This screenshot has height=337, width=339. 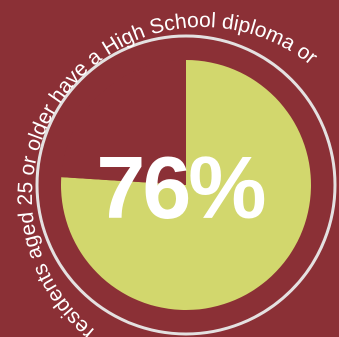 What do you see at coordinates (180, 187) in the screenshot?
I see `percentage-label: 76%` at bounding box center [180, 187].